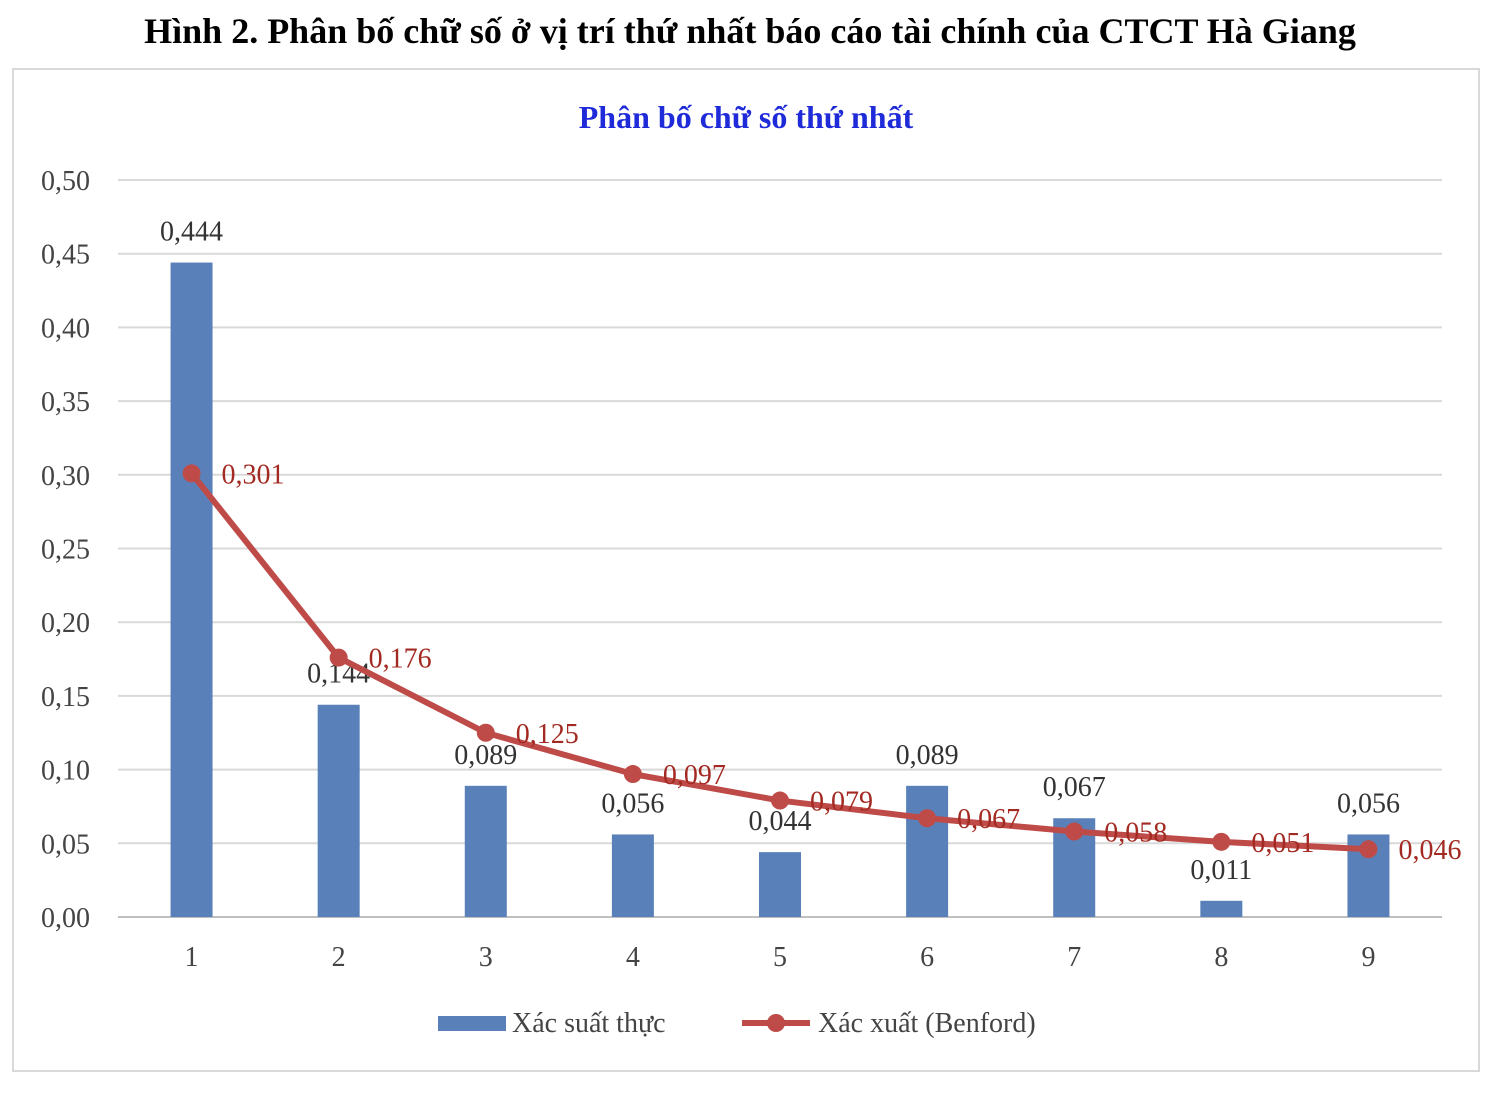 The width and height of the screenshot is (1500, 1100). I want to click on x-tick-label: 1, so click(192, 957).